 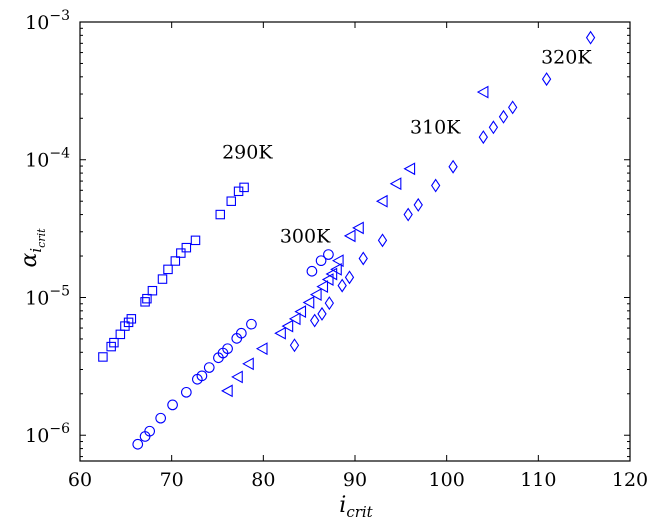 What do you see at coordinates (305, 237) in the screenshot?
I see `temperature-label: 300K` at bounding box center [305, 237].